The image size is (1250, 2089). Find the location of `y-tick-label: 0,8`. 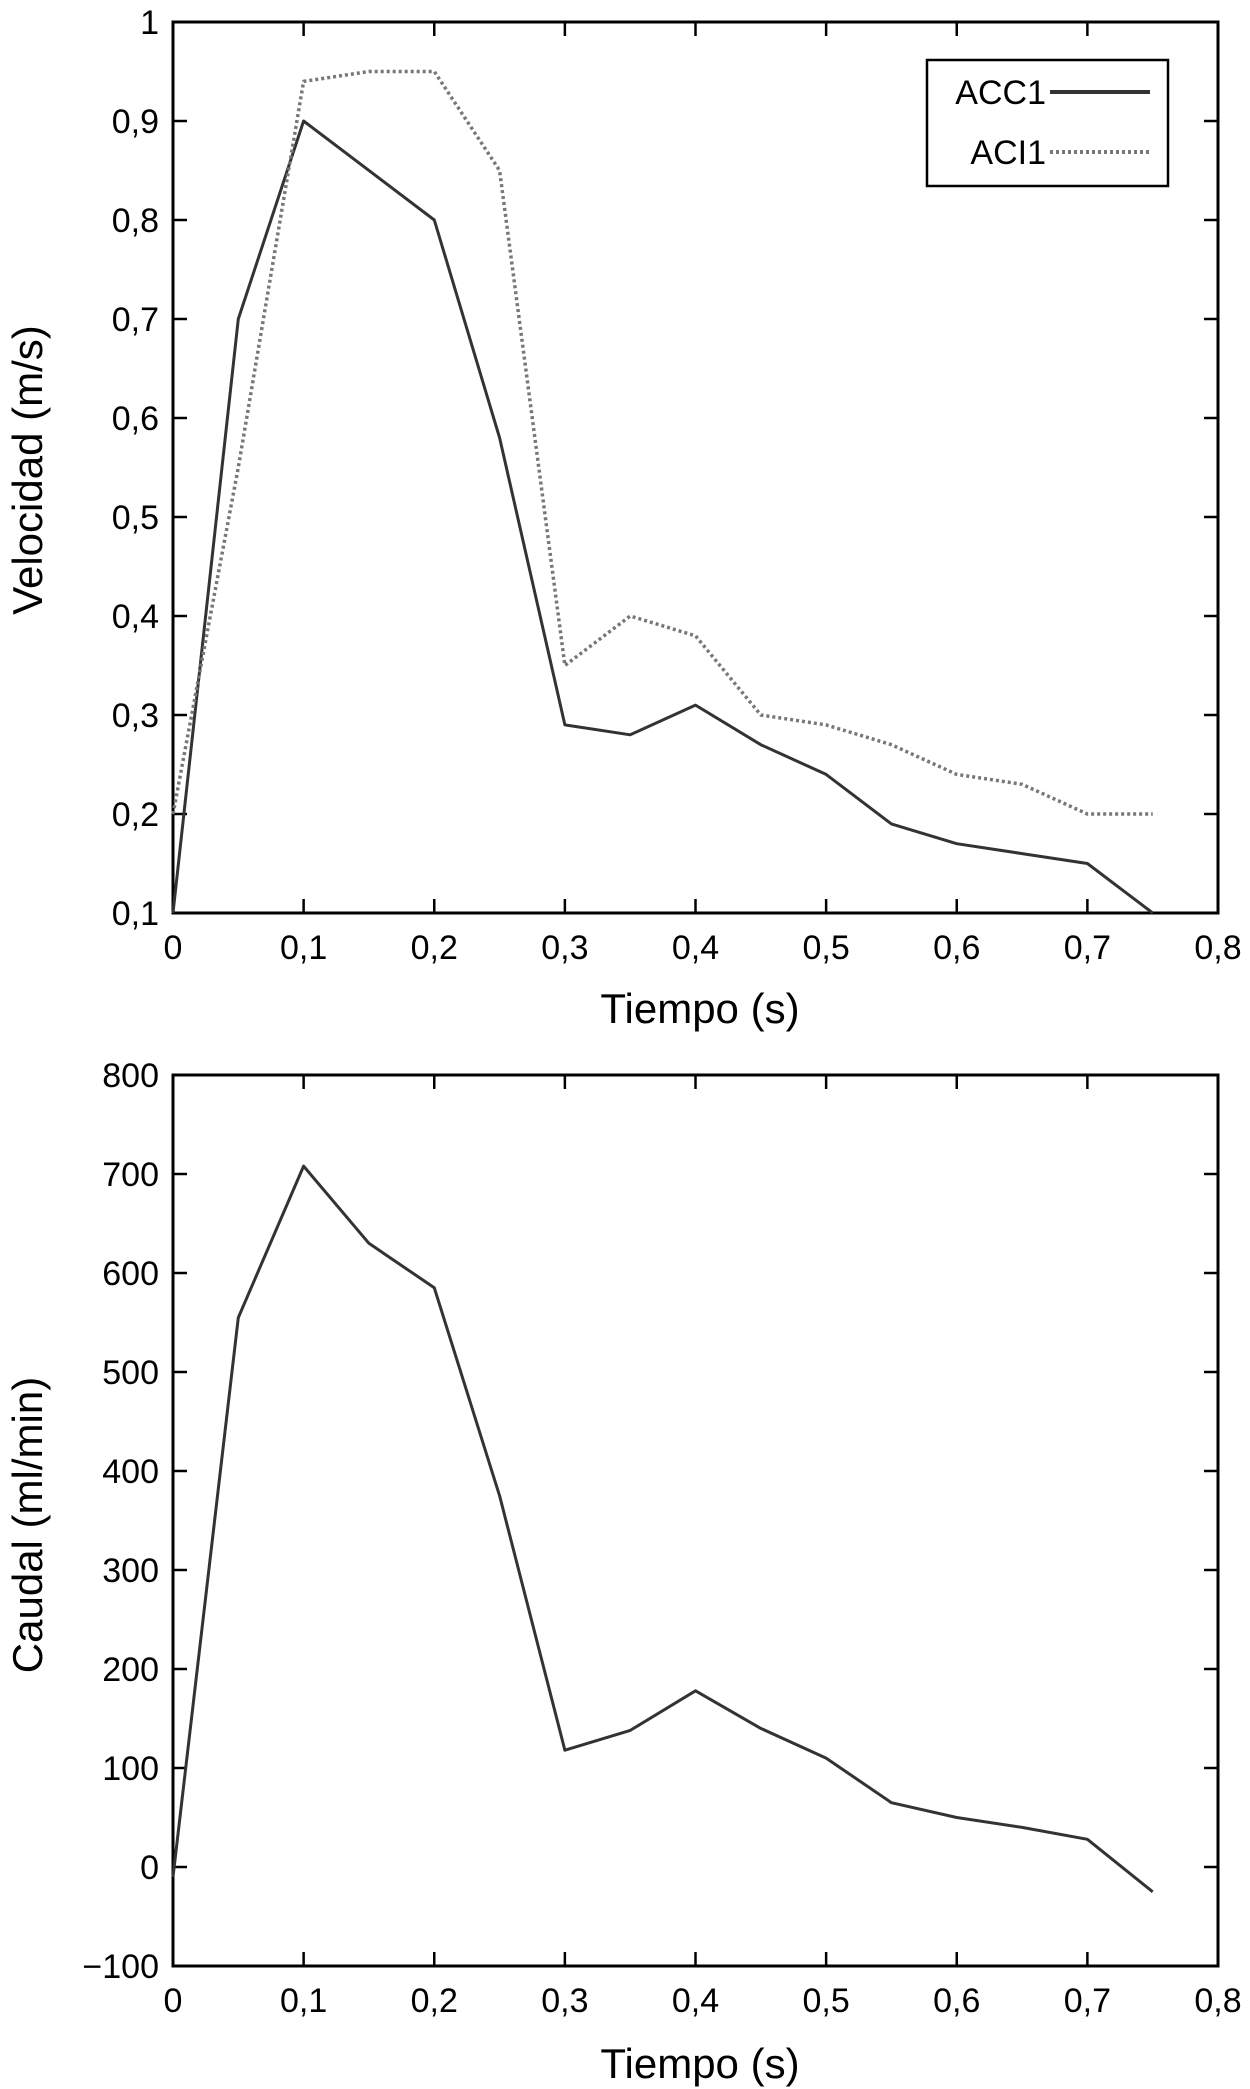

y-tick-label: 0,8 is located at coordinates (135, 221).